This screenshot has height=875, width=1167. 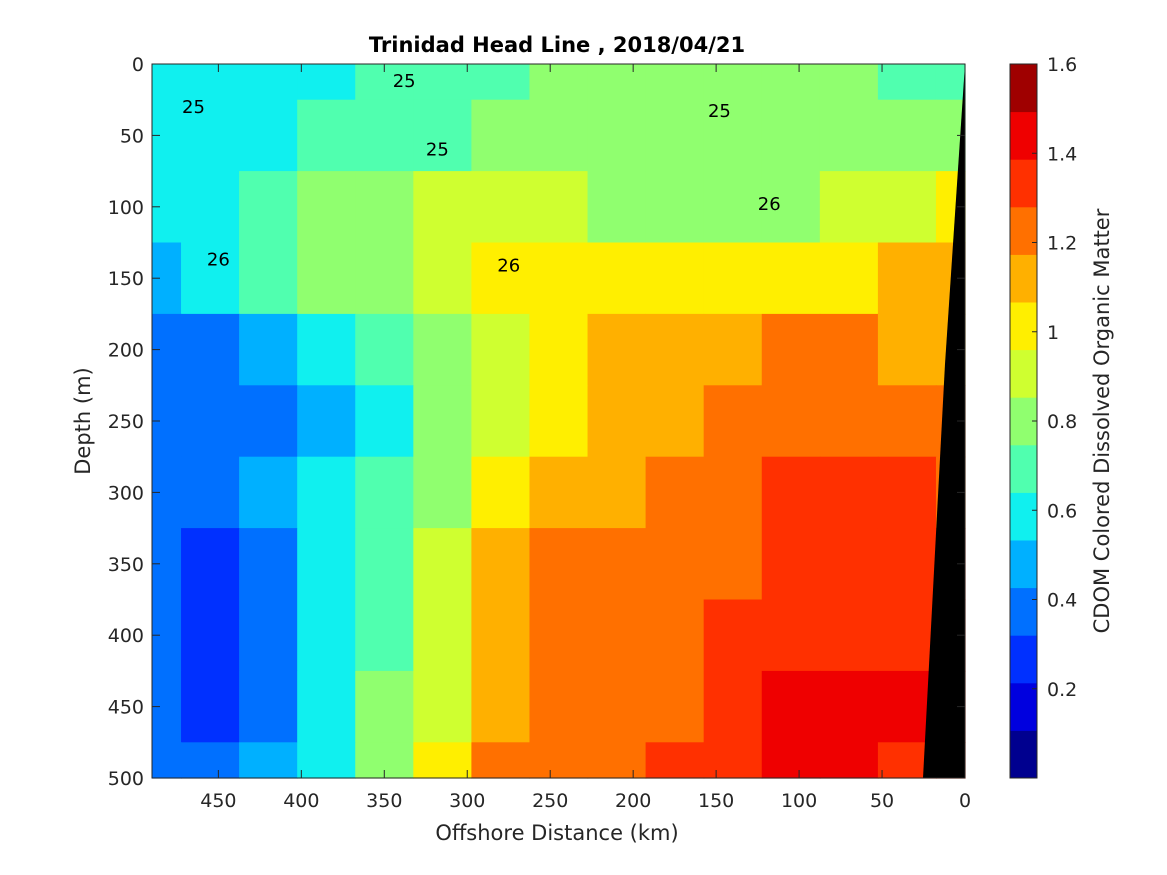 I want to click on x-tick-label: 0, so click(x=965, y=801).